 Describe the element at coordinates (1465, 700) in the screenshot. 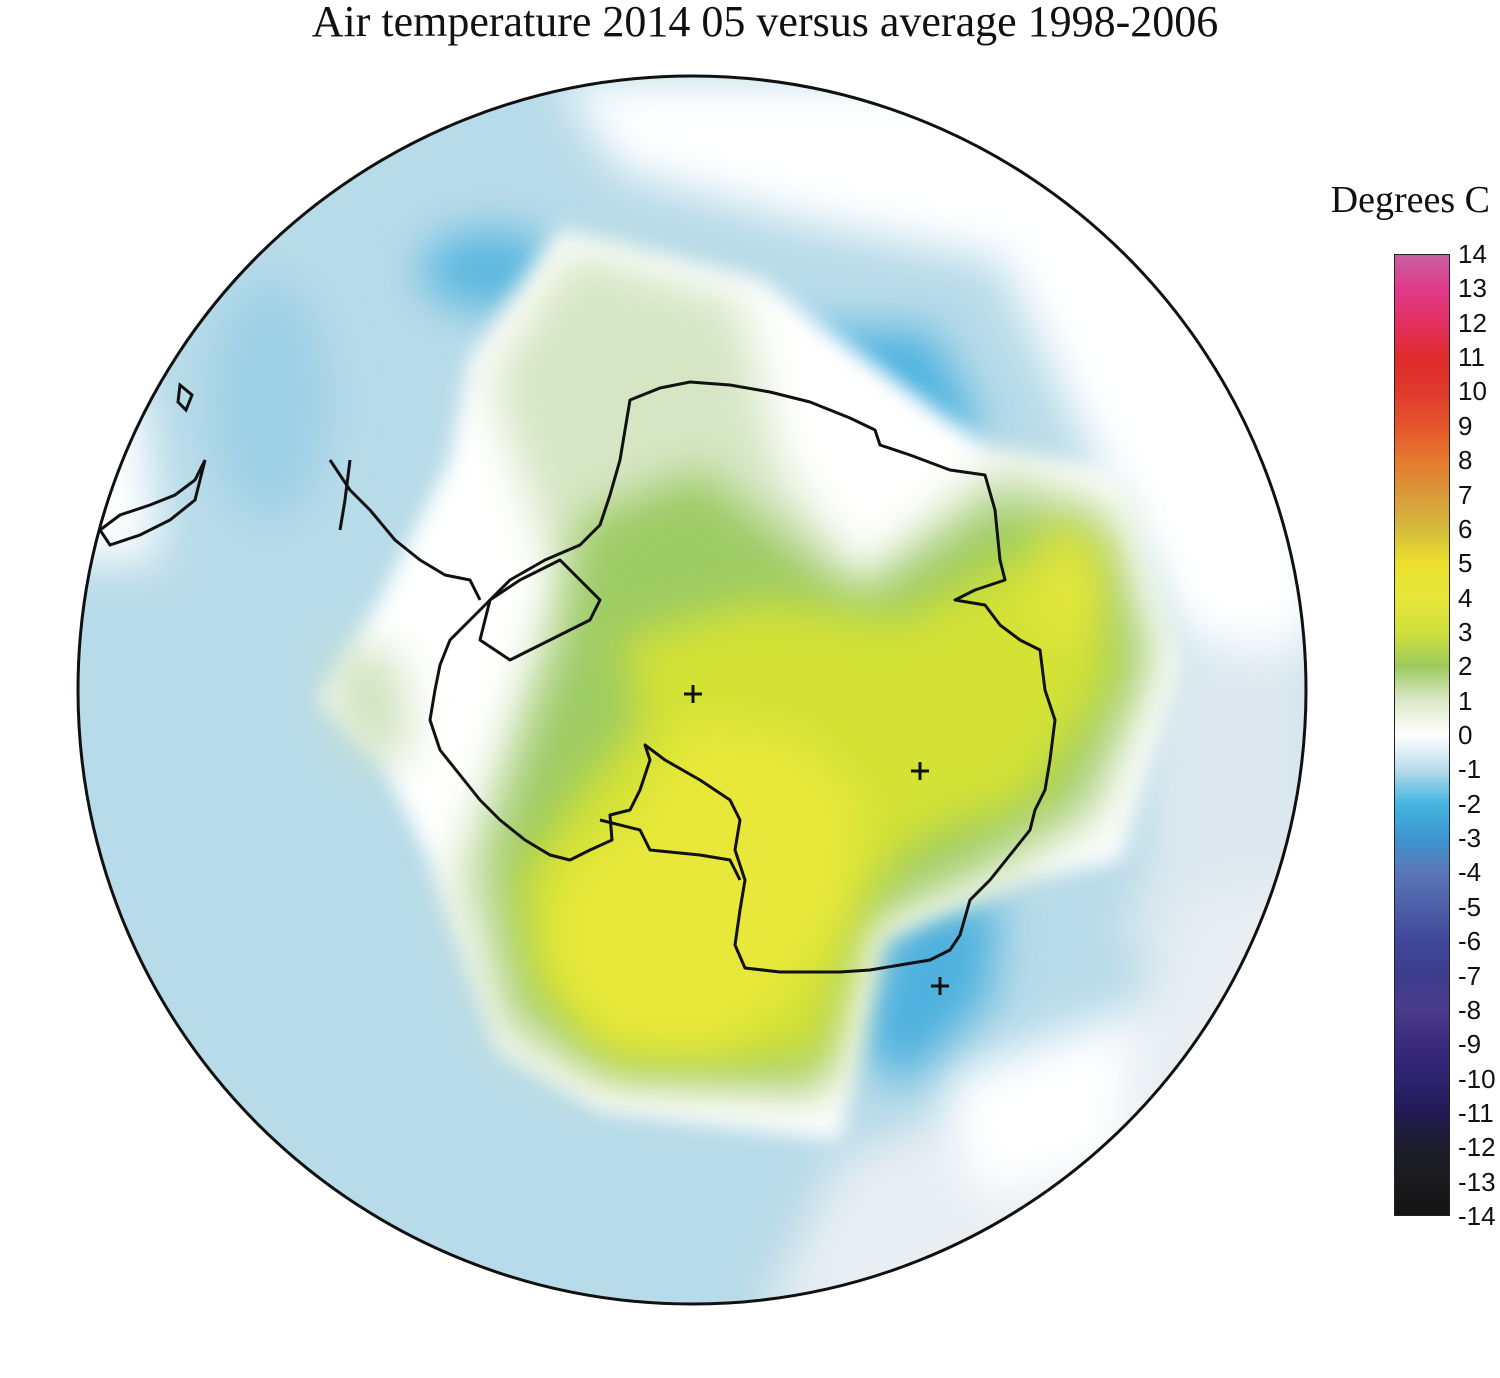

I see `colorbar-tick-label: 1` at that location.